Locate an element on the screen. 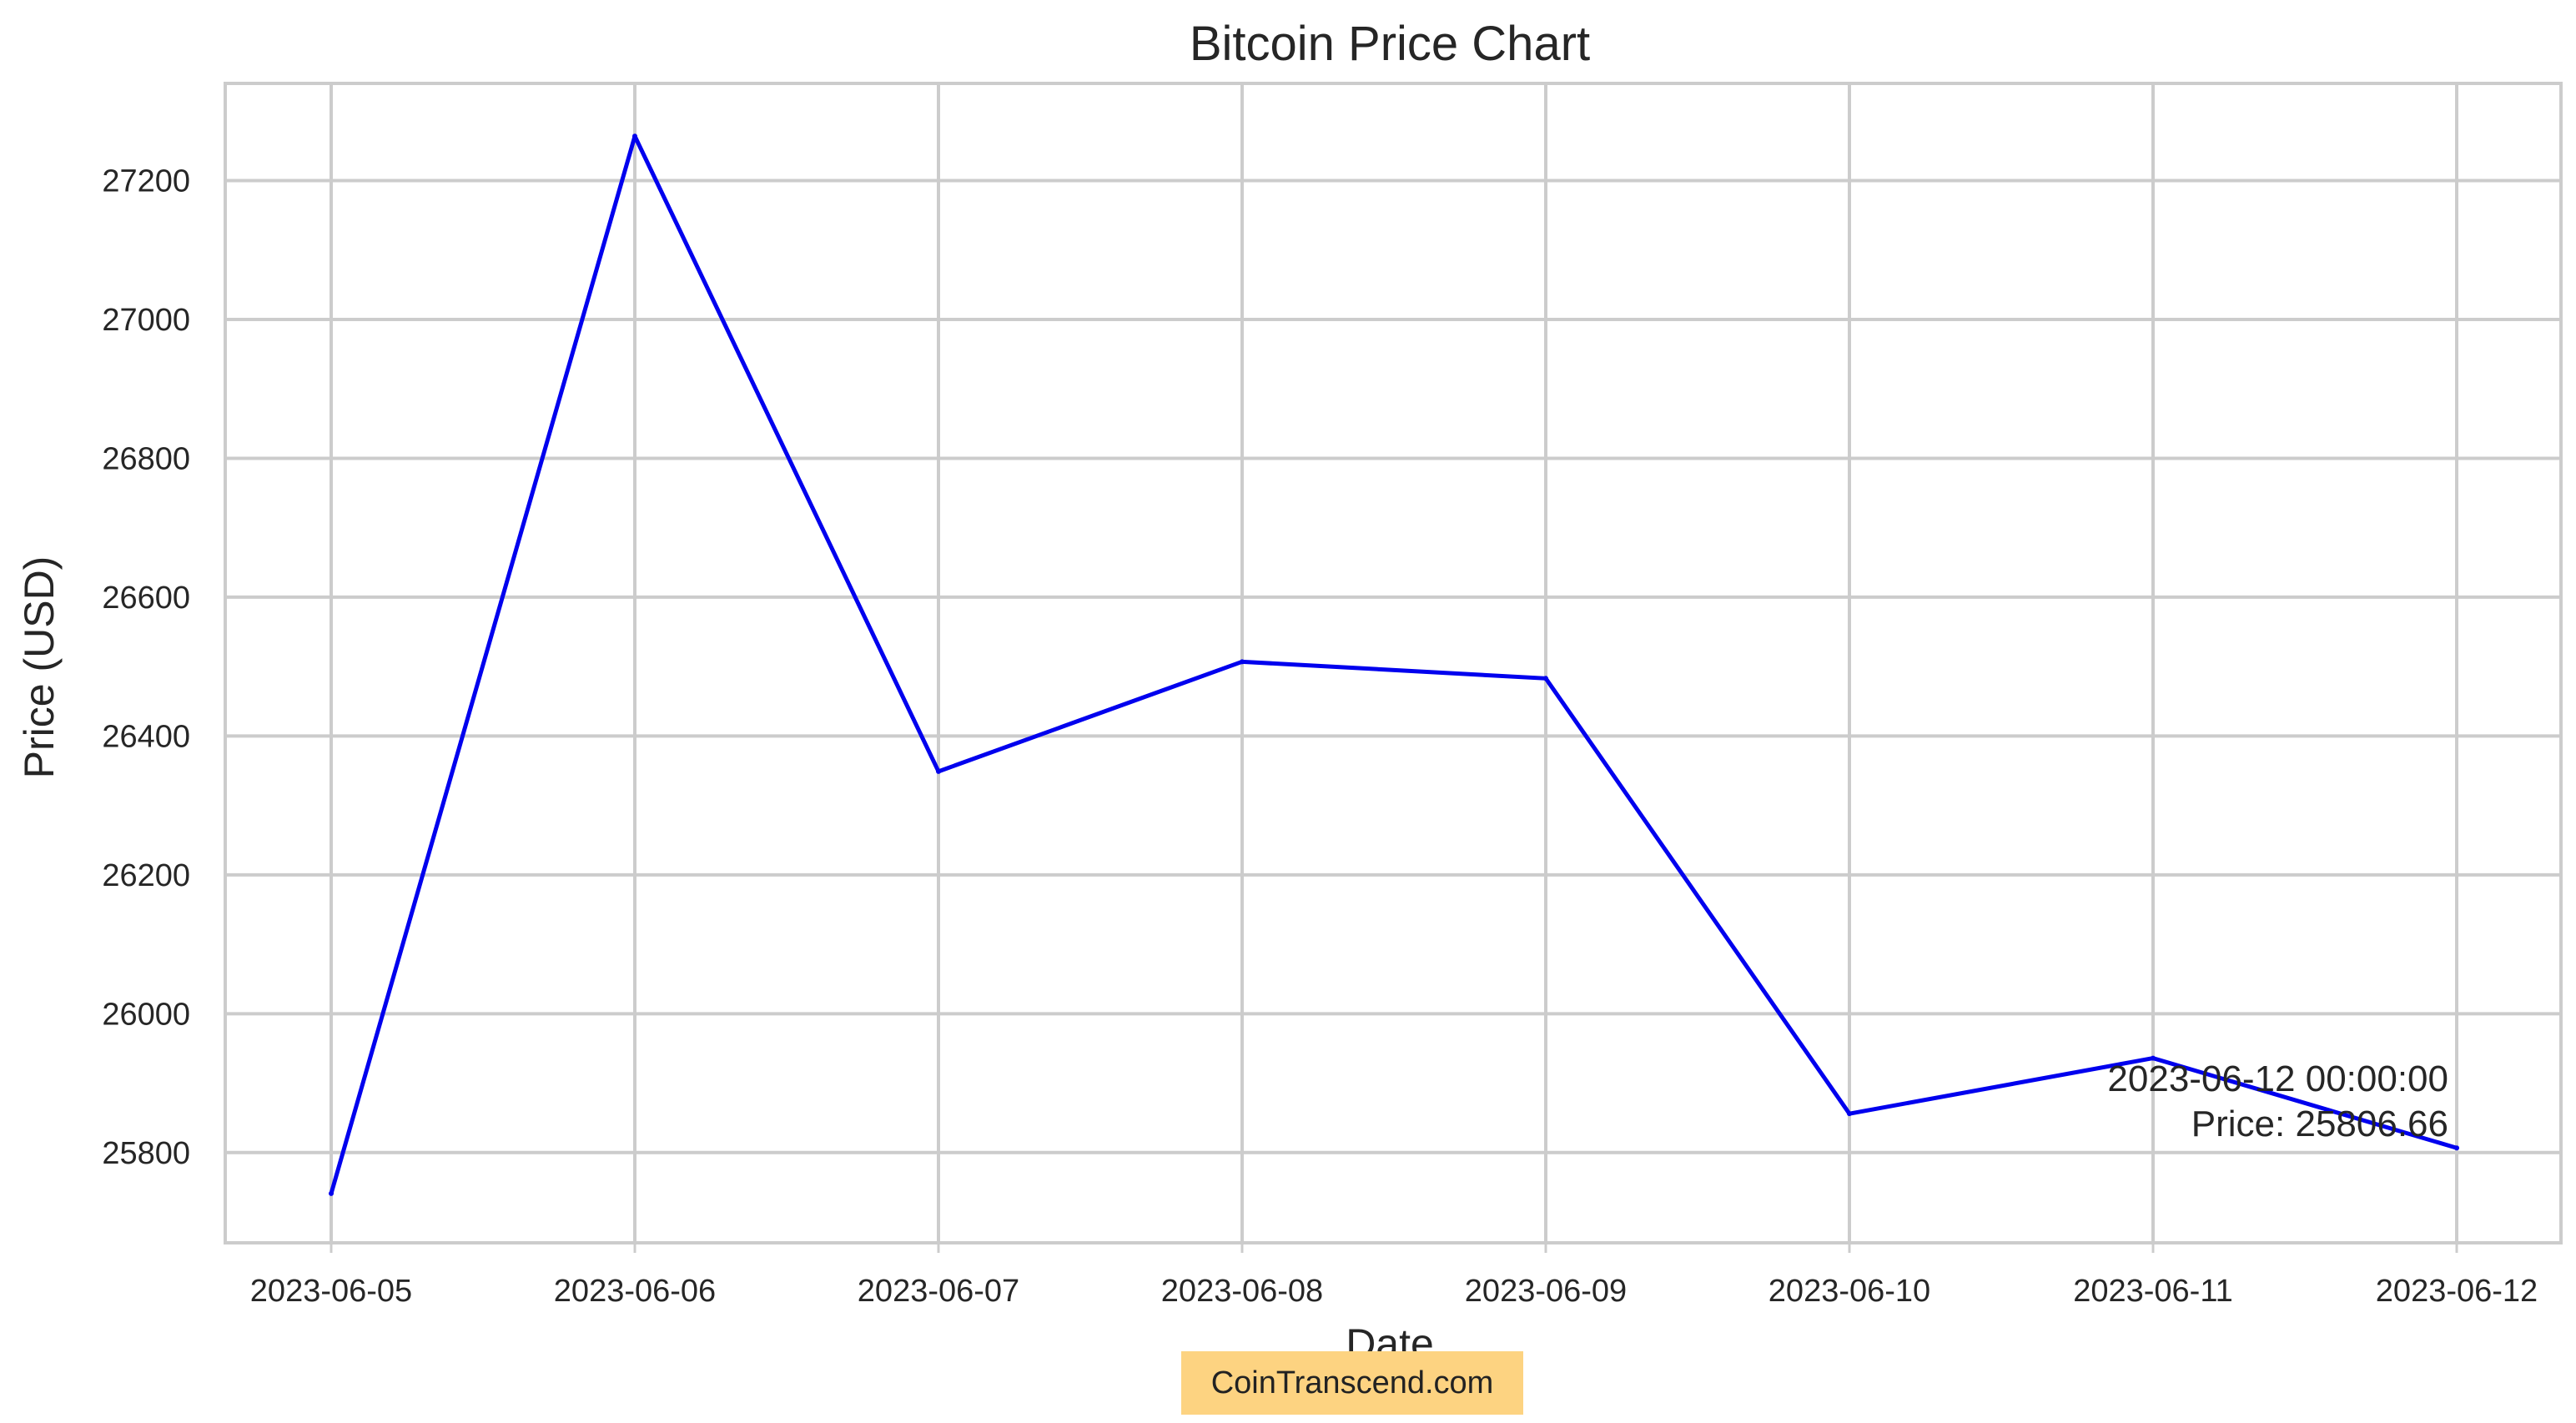  x-tick-label: 2023-06-09 is located at coordinates (1546, 1291).